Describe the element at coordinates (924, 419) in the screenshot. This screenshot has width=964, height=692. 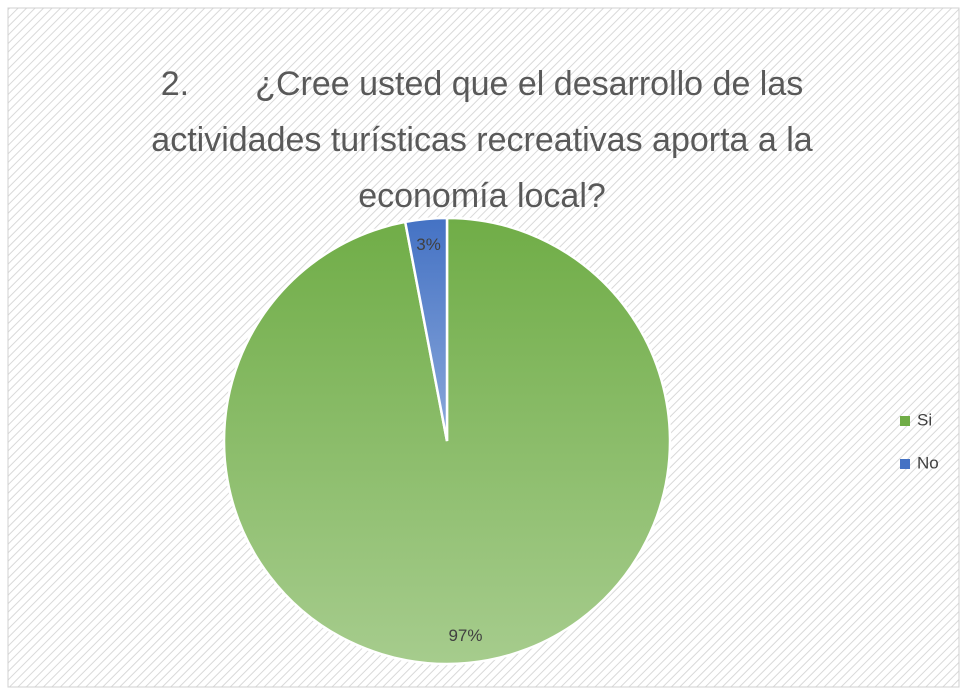
I see `legend-label: Si` at that location.